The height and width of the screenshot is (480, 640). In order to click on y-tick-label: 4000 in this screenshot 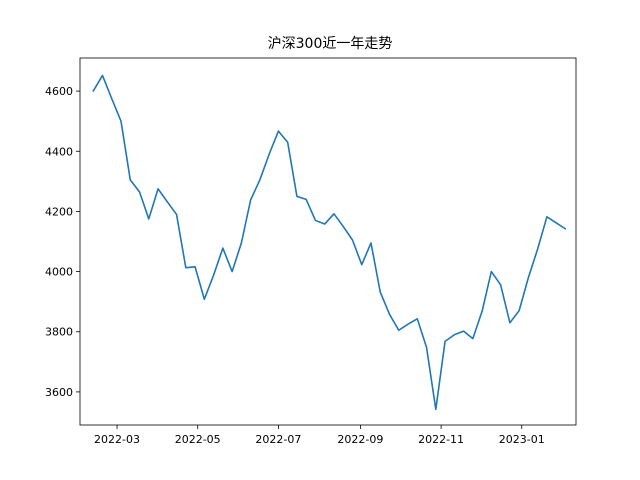, I will do `click(59, 272)`.